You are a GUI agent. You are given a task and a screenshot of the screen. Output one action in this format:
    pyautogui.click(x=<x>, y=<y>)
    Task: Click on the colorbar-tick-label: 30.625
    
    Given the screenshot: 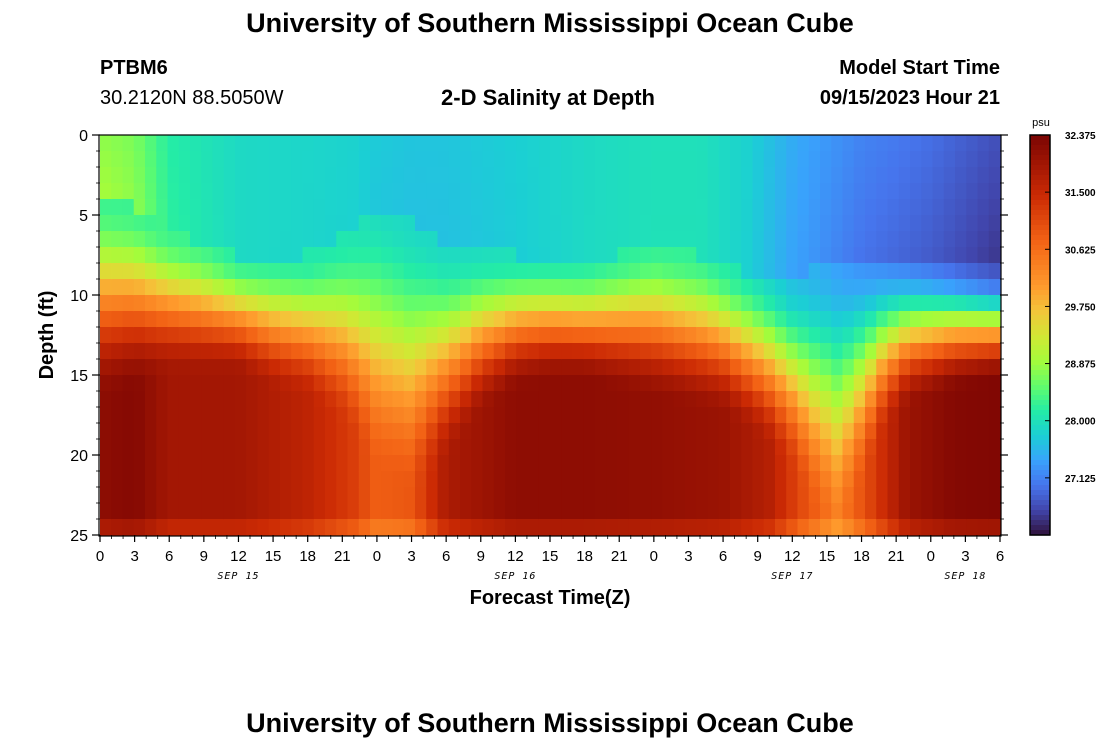 What is the action you would take?
    pyautogui.click(x=1080, y=250)
    